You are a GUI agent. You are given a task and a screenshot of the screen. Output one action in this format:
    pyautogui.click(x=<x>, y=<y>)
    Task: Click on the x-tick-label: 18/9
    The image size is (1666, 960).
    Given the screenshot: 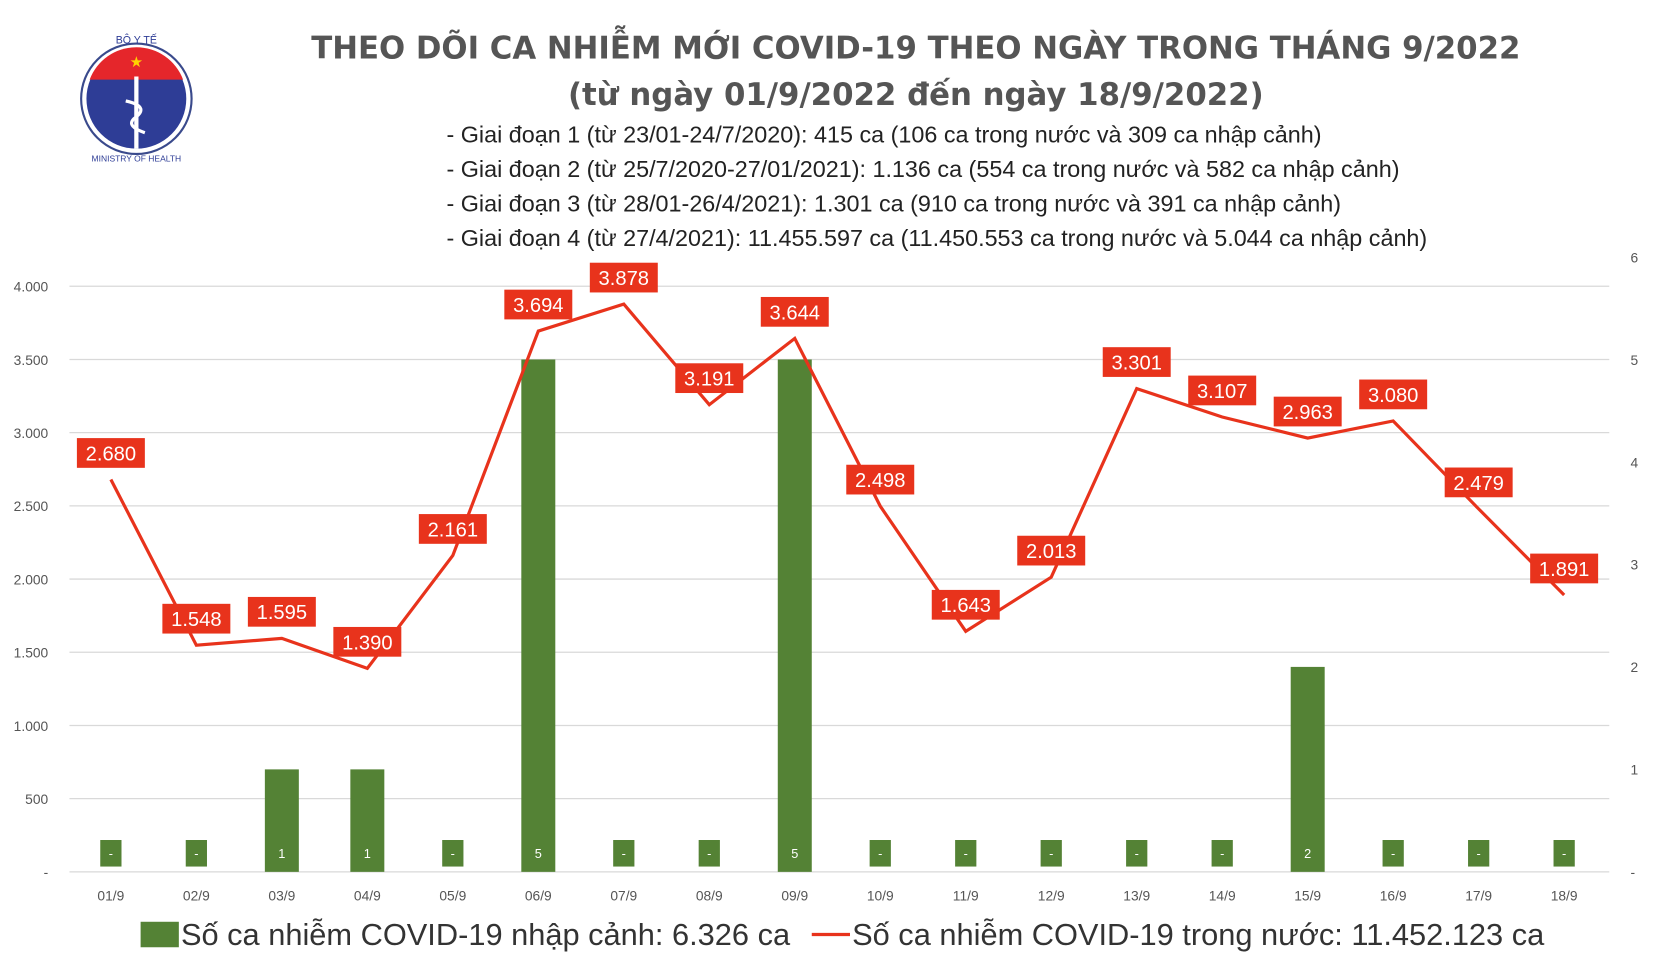 What is the action you would take?
    pyautogui.click(x=1564, y=896)
    